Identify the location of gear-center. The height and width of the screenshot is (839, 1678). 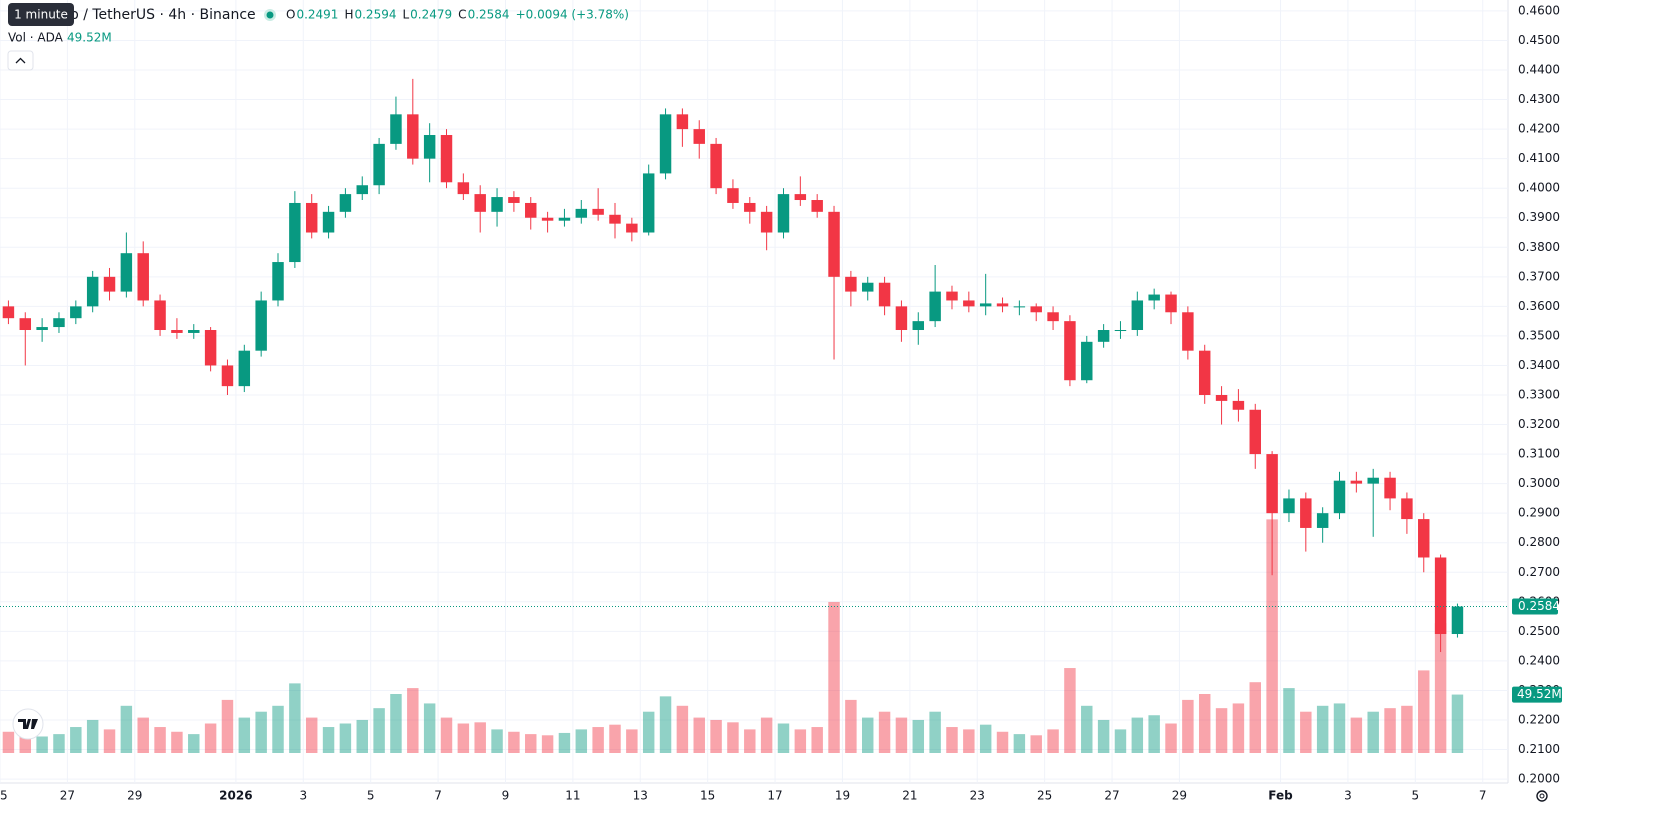
(1542, 796).